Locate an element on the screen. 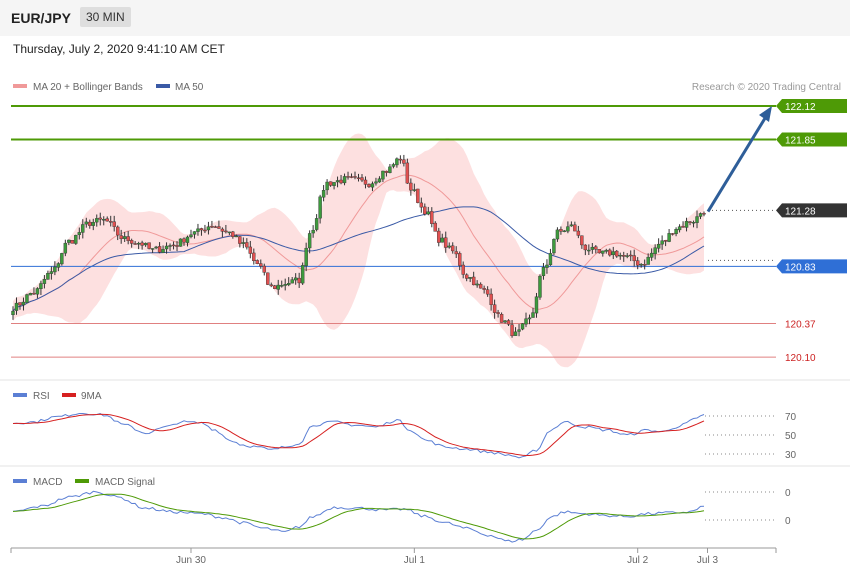  indicator-tick-label: 50 is located at coordinates (791, 436).